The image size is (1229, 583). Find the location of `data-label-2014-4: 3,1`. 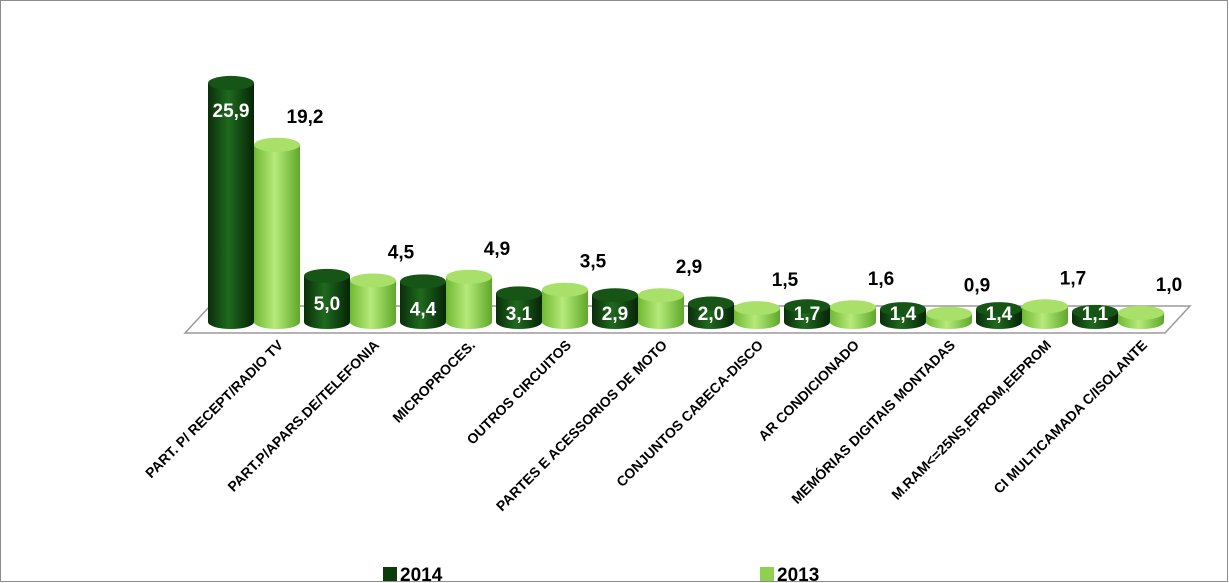

data-label-2014-4: 3,1 is located at coordinates (519, 314).